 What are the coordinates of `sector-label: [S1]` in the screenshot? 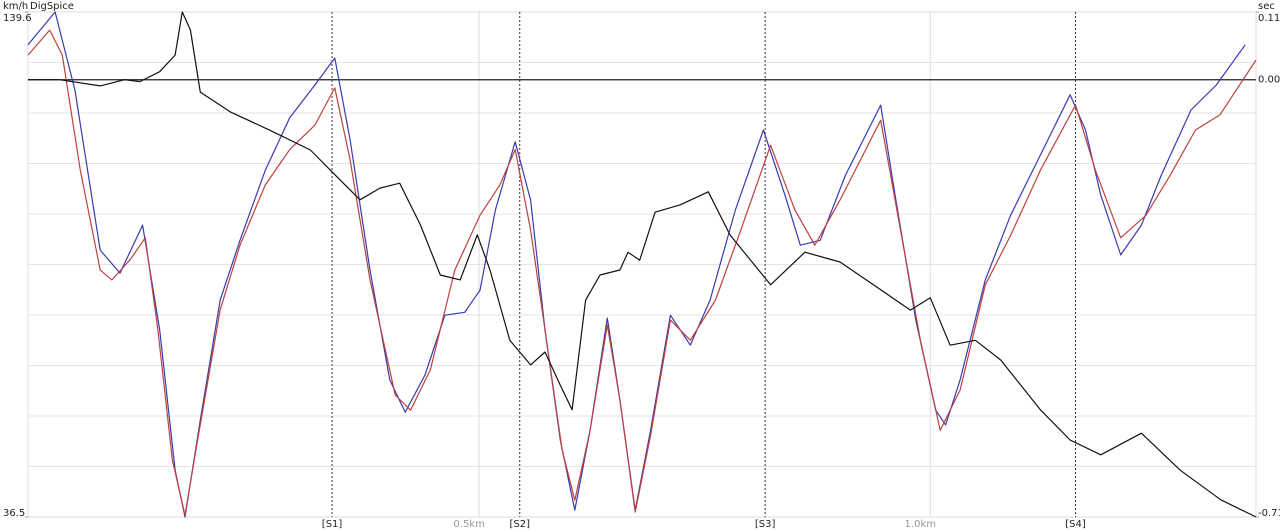 It's located at (332, 524).